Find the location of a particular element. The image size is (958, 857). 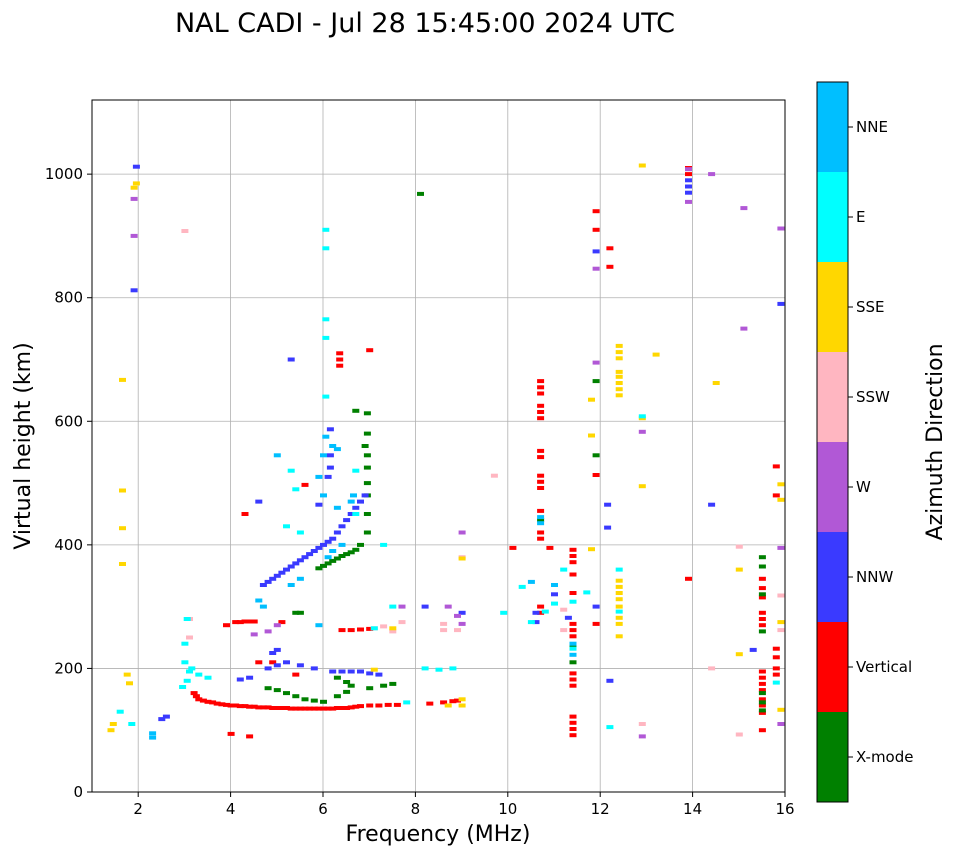

y-tick-label: 0 is located at coordinates (78, 792).